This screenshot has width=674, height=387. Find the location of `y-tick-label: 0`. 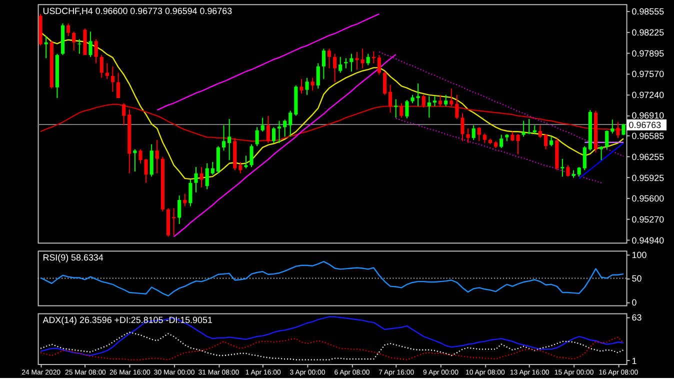

y-tick-label: 0 is located at coordinates (634, 302).